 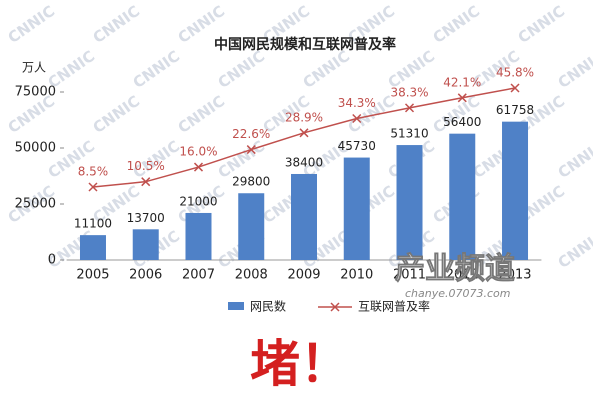 What do you see at coordinates (514, 275) in the screenshot?
I see `x-tick-label: 2013` at bounding box center [514, 275].